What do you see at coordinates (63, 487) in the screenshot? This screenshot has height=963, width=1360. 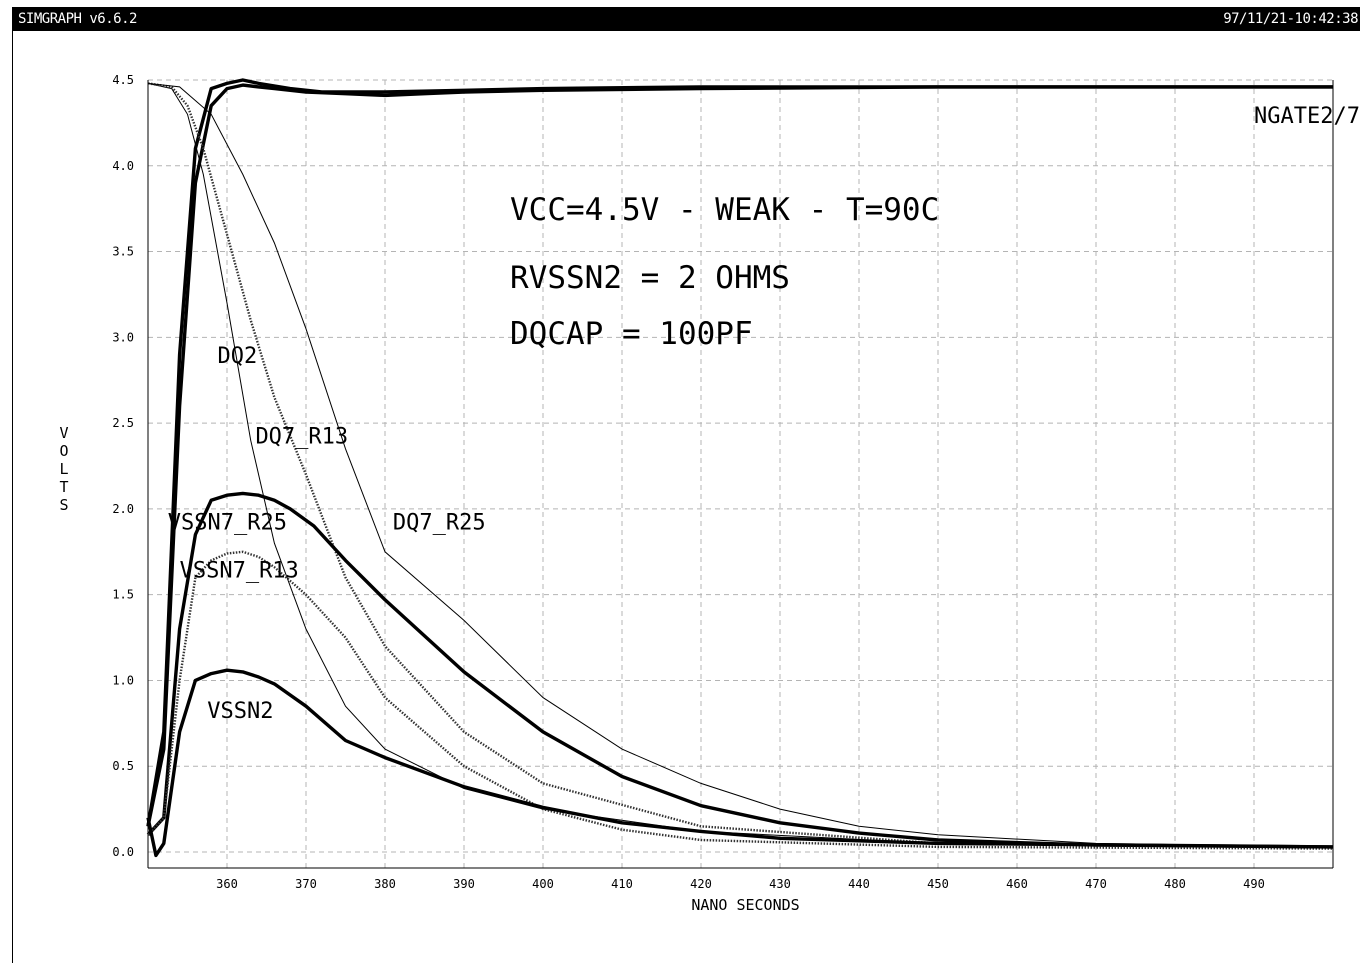 I see `y-axis-label-letter: T` at bounding box center [63, 487].